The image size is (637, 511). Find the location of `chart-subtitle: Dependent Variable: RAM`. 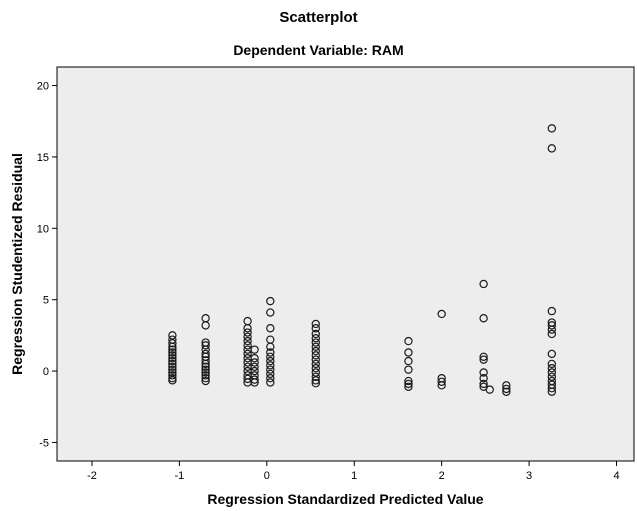

chart-subtitle: Dependent Variable: RAM is located at coordinates (318, 50).